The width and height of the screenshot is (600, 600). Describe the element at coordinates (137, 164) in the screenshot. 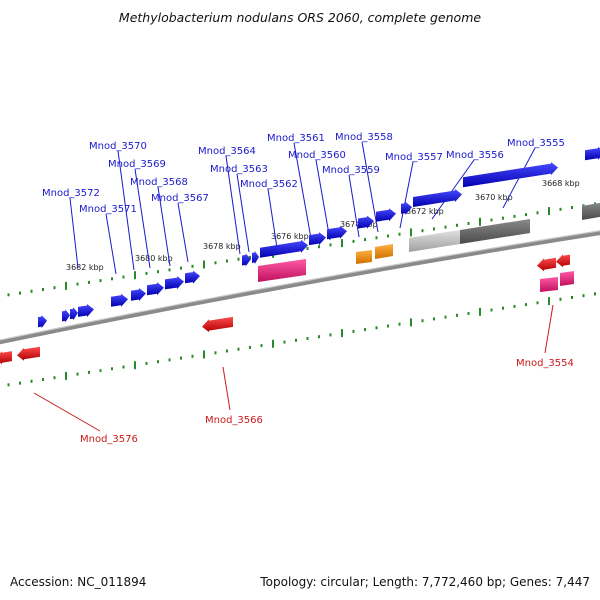

I see `gene-label-mnod-3569: Mnod_3569` at that location.